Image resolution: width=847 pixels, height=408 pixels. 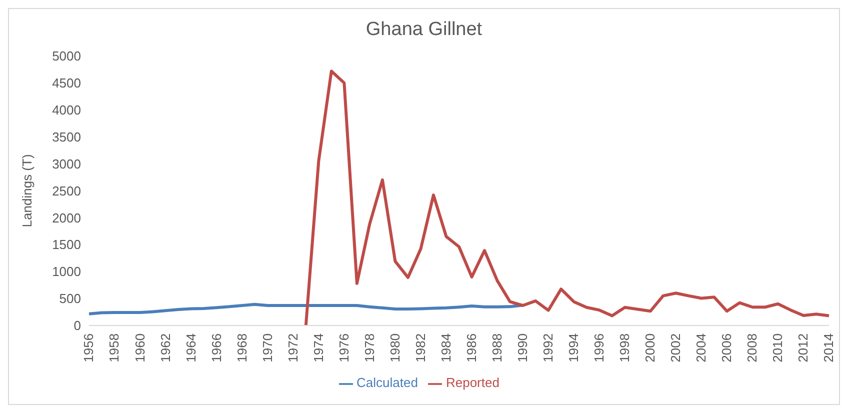 What do you see at coordinates (66, 110) in the screenshot?
I see `y-tick-label: 4000` at bounding box center [66, 110].